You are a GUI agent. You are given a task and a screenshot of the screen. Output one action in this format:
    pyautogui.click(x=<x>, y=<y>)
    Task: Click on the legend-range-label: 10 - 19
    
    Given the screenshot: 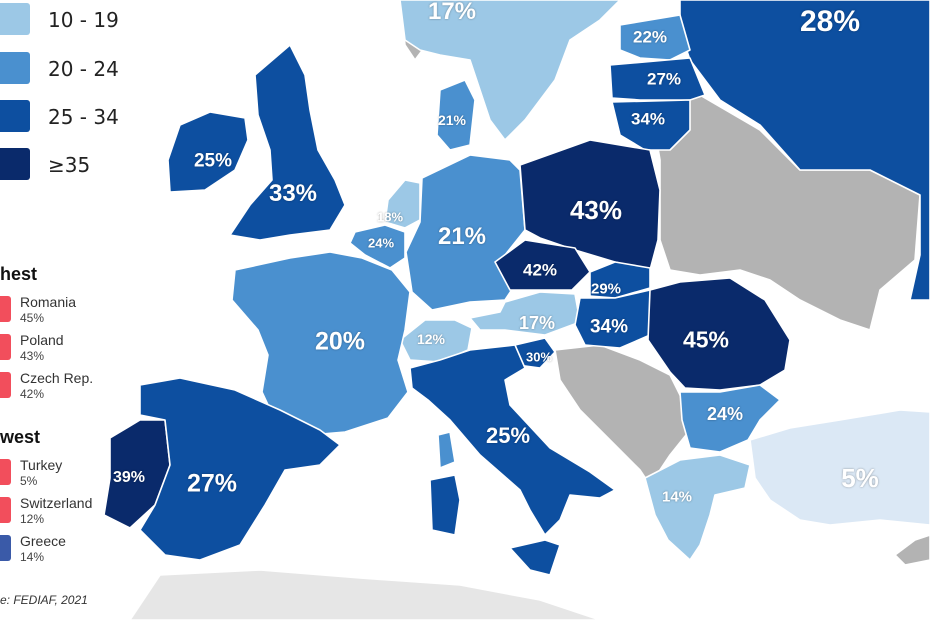 What is the action you would take?
    pyautogui.click(x=83, y=20)
    